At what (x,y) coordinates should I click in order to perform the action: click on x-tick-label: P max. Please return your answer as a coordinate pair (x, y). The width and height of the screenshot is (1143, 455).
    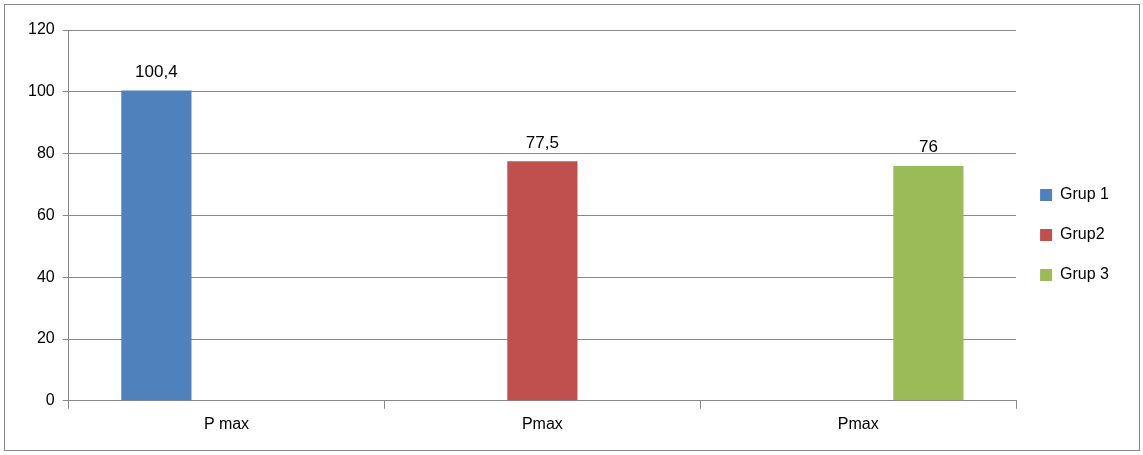
    Looking at the image, I should click on (227, 423).